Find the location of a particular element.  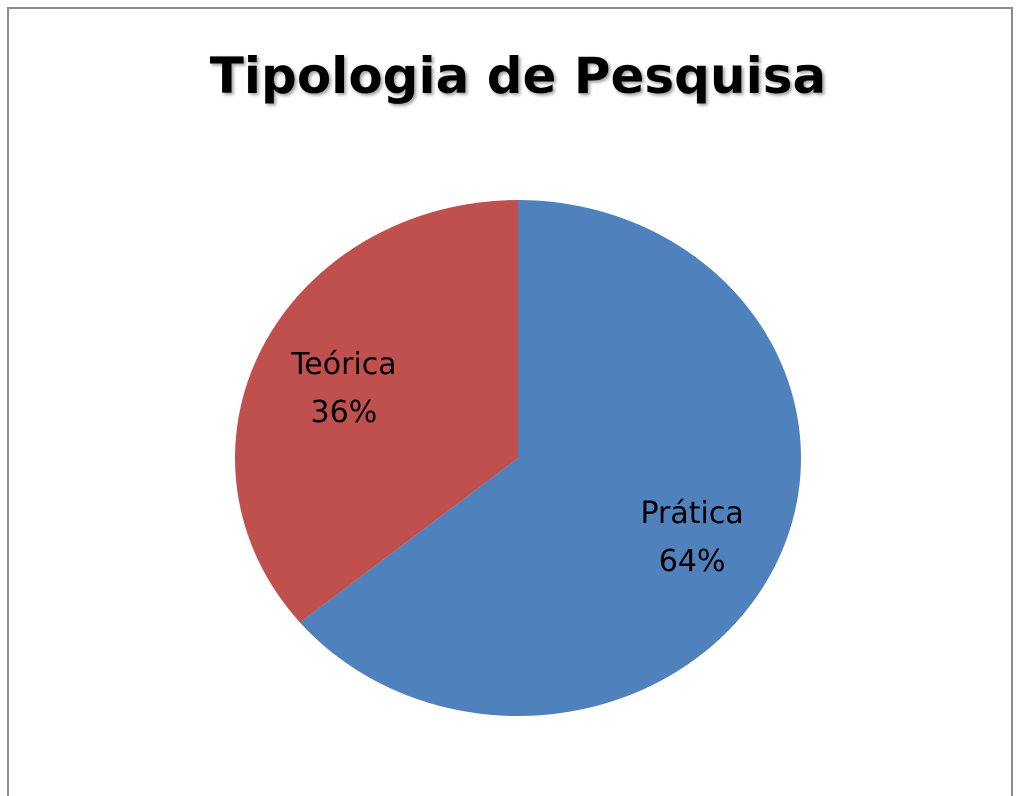

chart-title: Tipologia de Pesquisa is located at coordinates (518, 76).